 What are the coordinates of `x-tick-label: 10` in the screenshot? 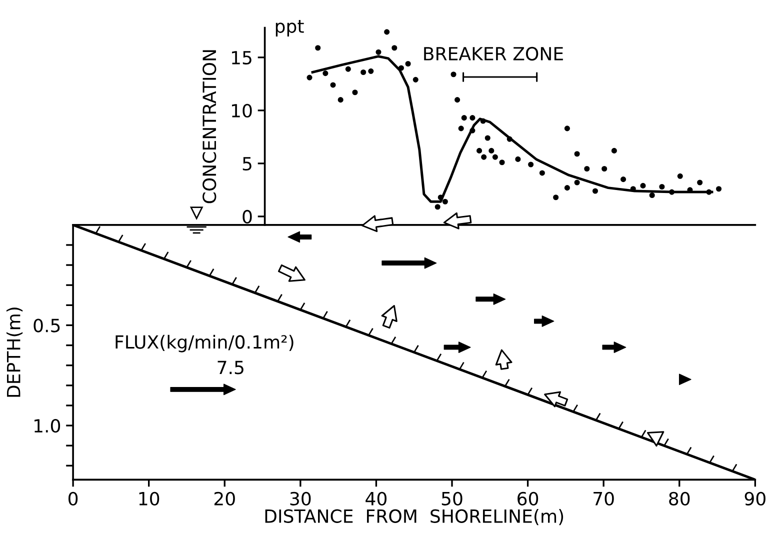 It's located at (149, 499).